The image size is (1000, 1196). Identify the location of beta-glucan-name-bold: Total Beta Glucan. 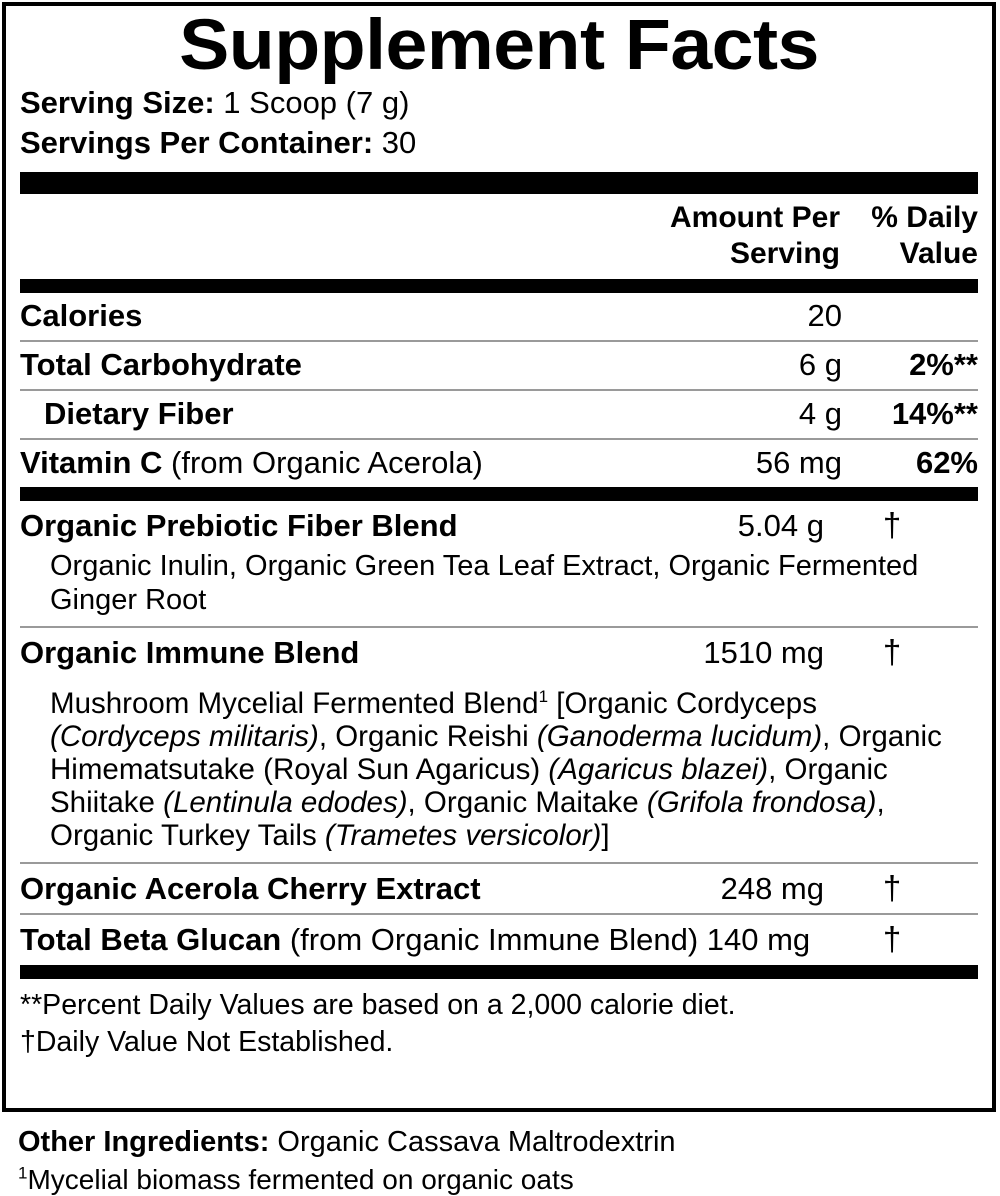
(151, 940).